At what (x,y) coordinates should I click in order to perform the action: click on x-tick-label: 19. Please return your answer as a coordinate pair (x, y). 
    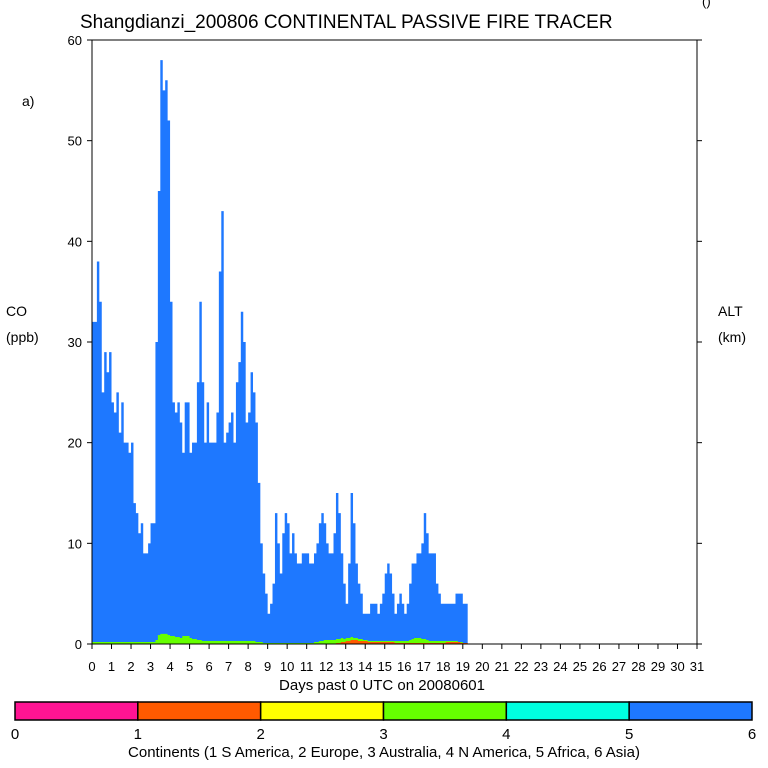
    Looking at the image, I should click on (463, 666).